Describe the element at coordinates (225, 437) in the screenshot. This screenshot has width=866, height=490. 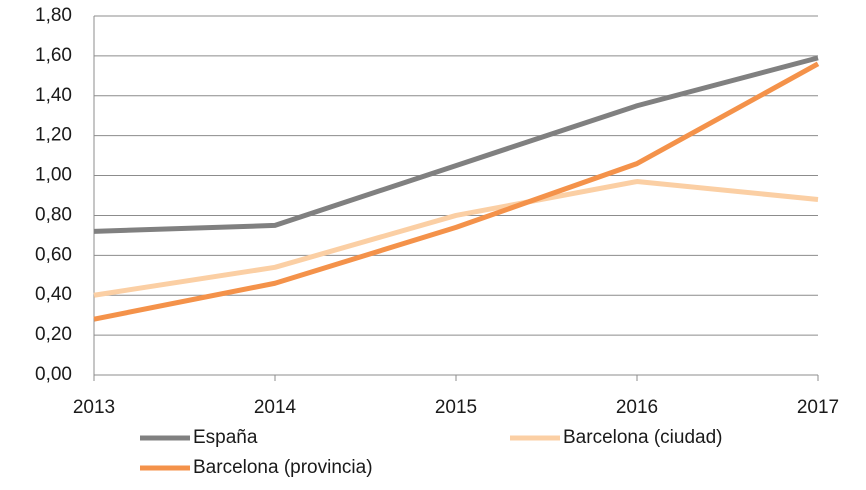
I see `legend-label: España` at that location.